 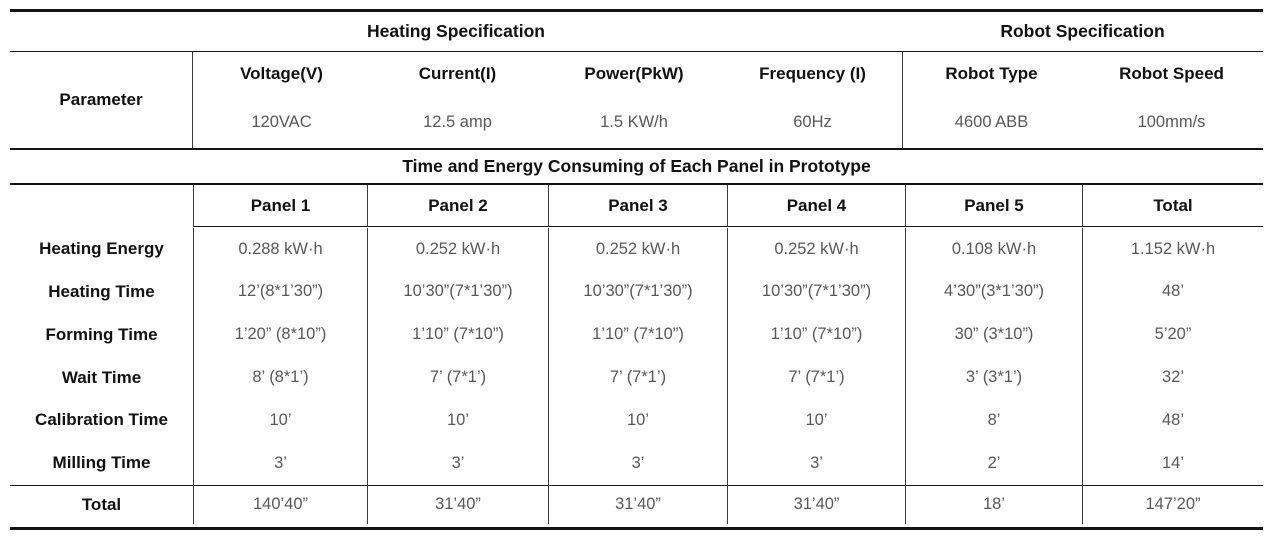 I want to click on cell-value: 0.288 kW·h, so click(x=280, y=249).